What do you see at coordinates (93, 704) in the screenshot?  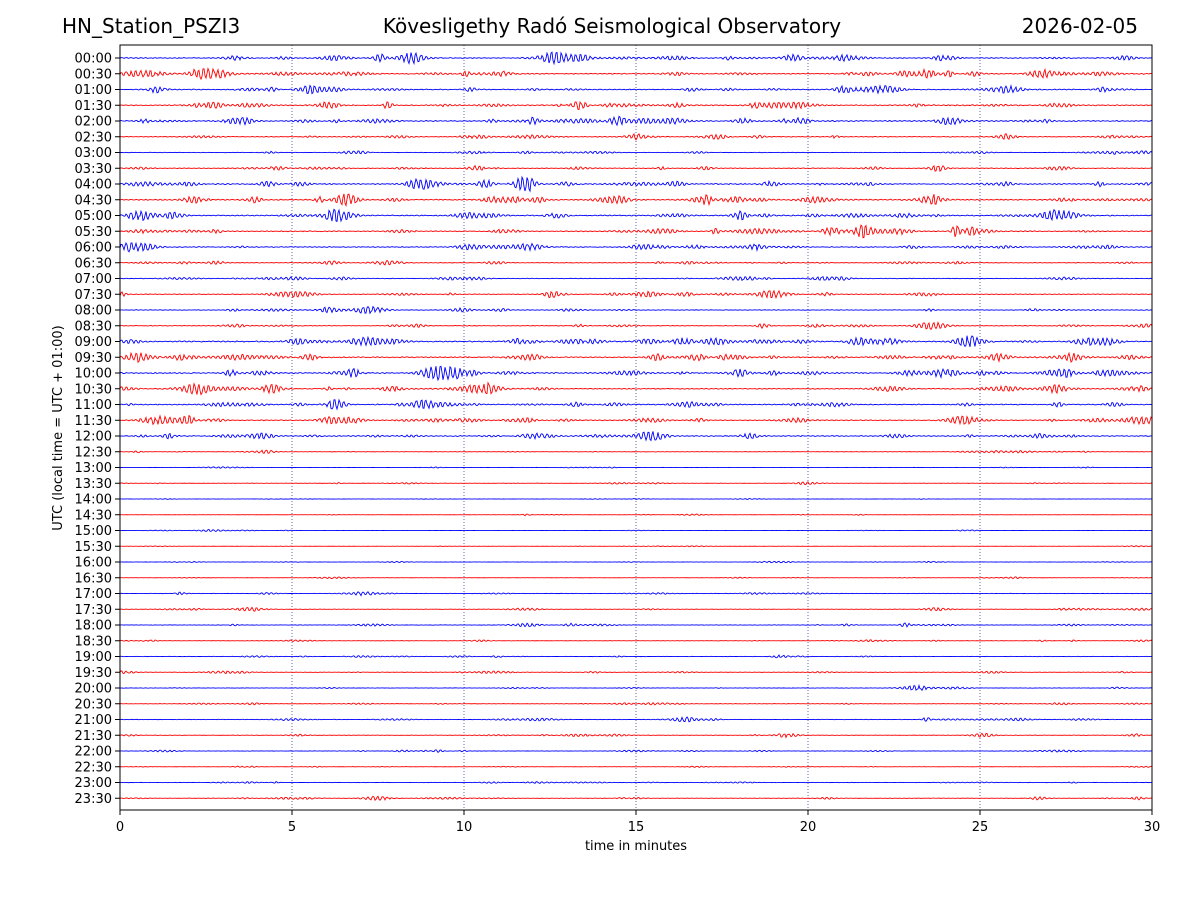 I see `y-tick-label: 20:30` at bounding box center [93, 704].